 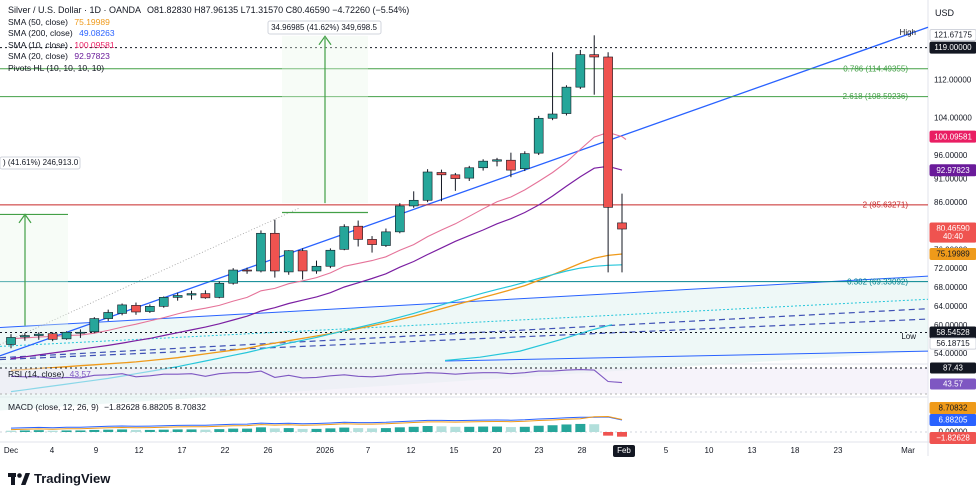 What do you see at coordinates (316, 376) in the screenshot?
I see `rsi-line` at bounding box center [316, 376].